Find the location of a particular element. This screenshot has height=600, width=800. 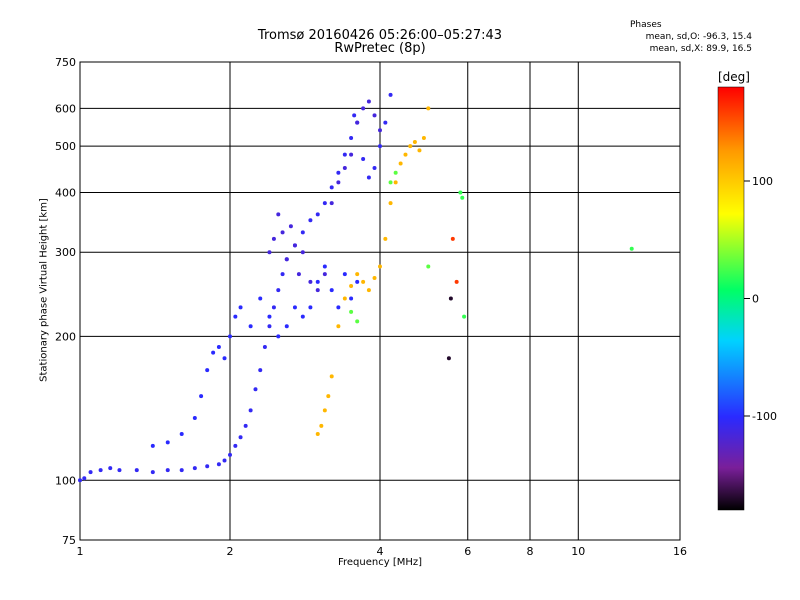

chart-title: Tromsø 20160426 05:26:00–05:27:43 is located at coordinates (380, 35).